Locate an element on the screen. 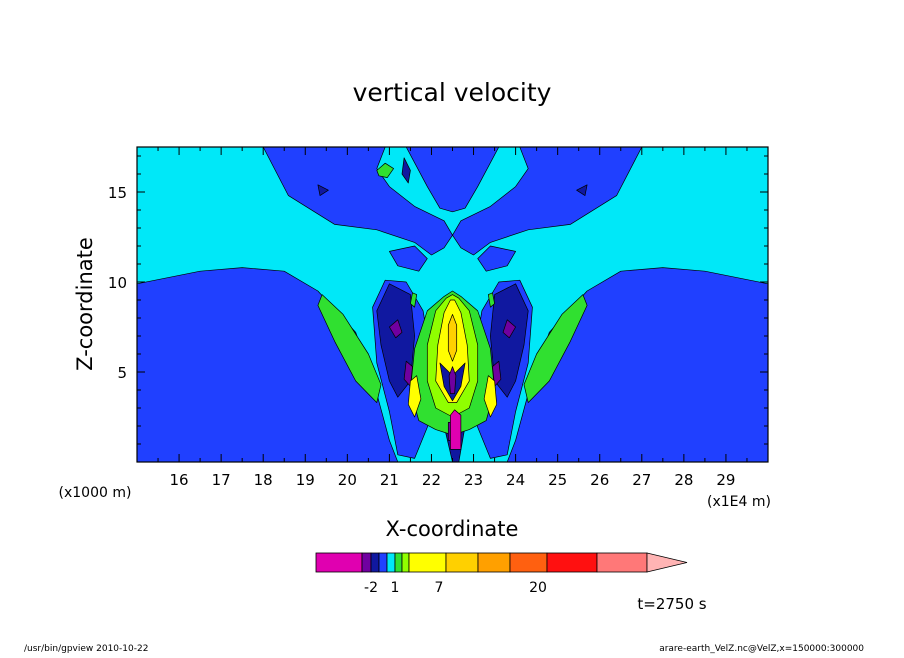 The height and width of the screenshot is (658, 904). x-tick-label: 27 is located at coordinates (641, 480).